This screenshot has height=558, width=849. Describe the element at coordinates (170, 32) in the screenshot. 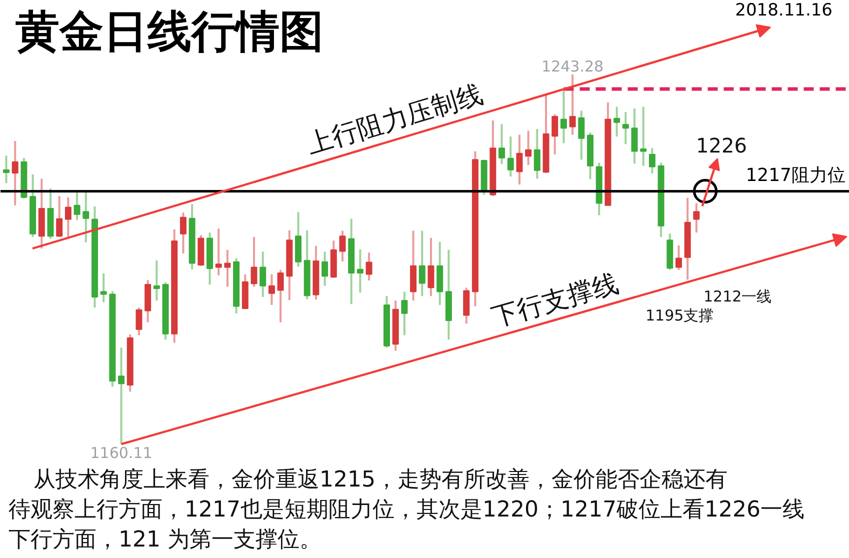

I see `chart-title: 黄金日线行情图` at that location.